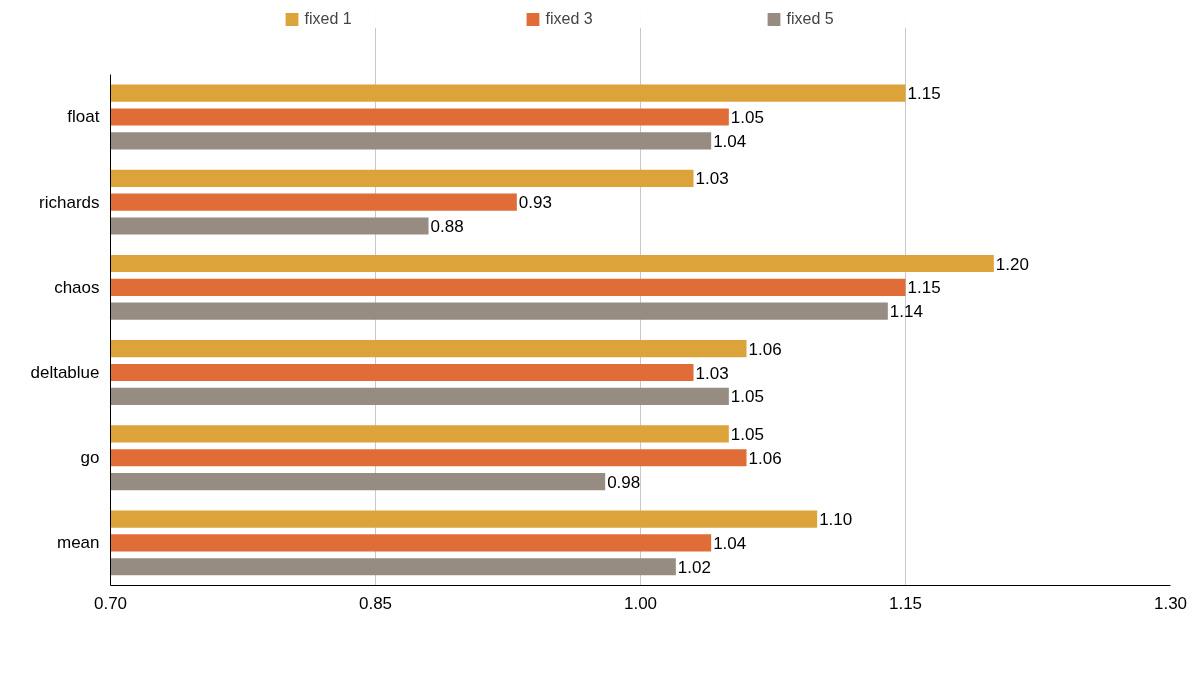  I want to click on y-tick-label: richards, so click(69, 202).